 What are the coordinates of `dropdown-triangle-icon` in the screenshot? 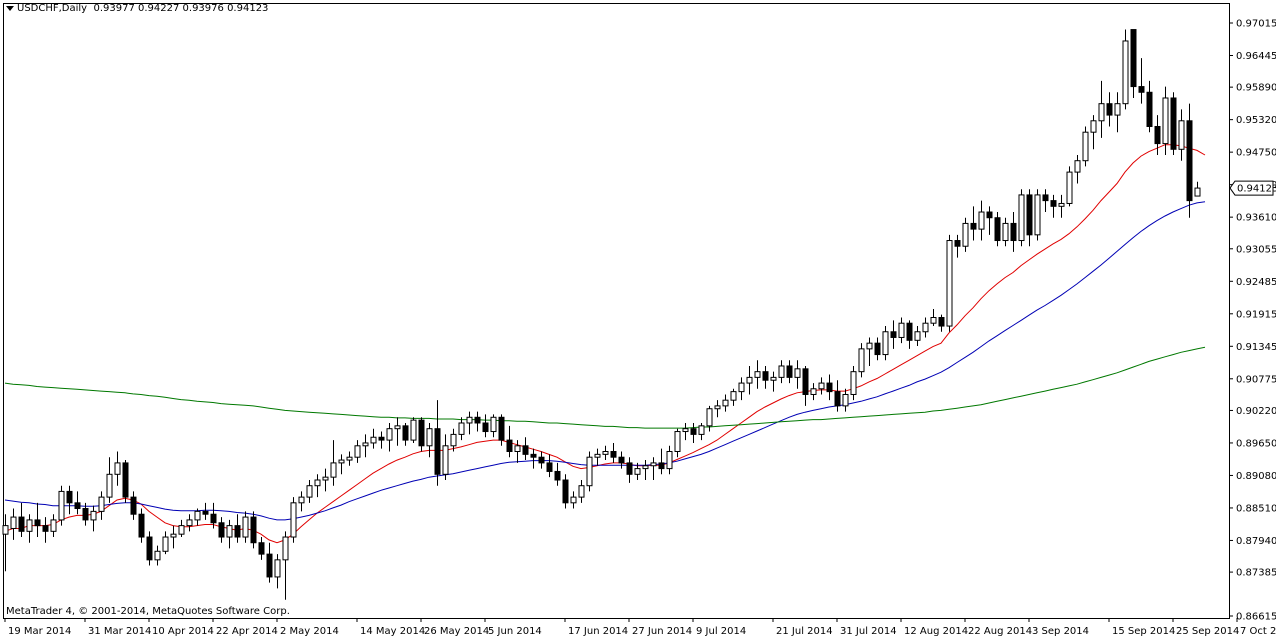 It's located at (10, 8).